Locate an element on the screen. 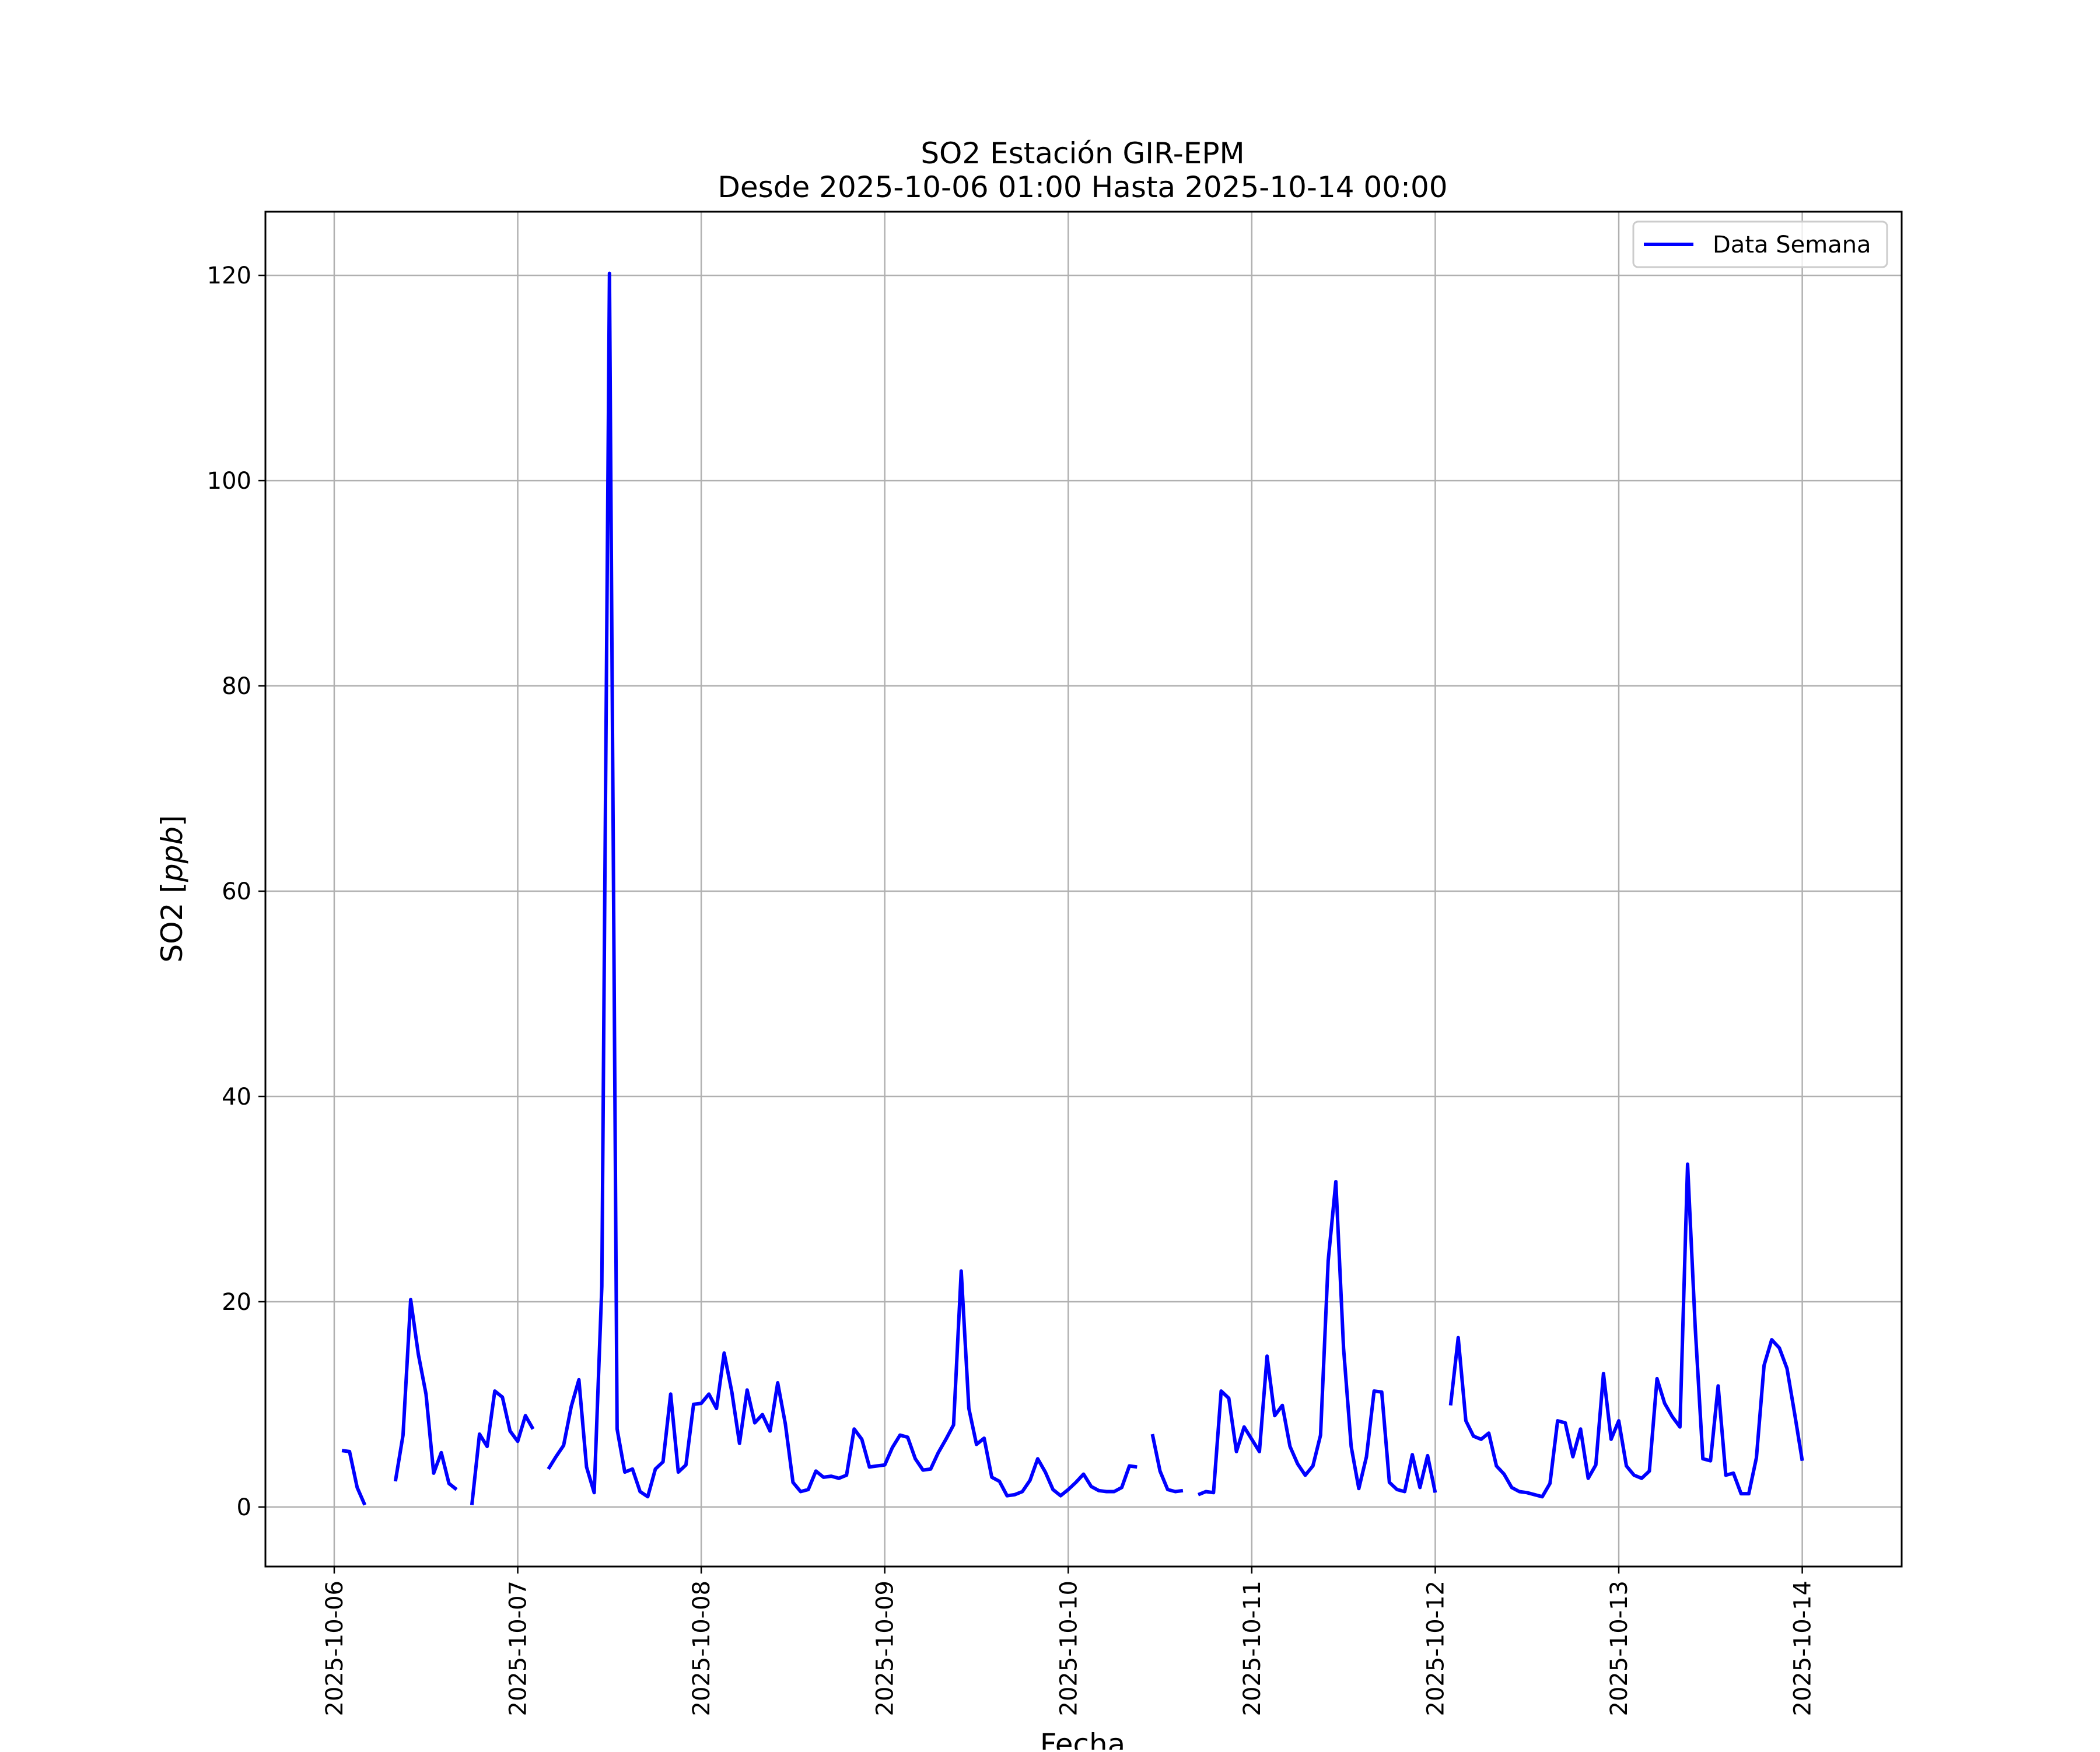 The height and width of the screenshot is (1752, 2100). x-tick-label: 2025-10-14 is located at coordinates (1803, 1648).